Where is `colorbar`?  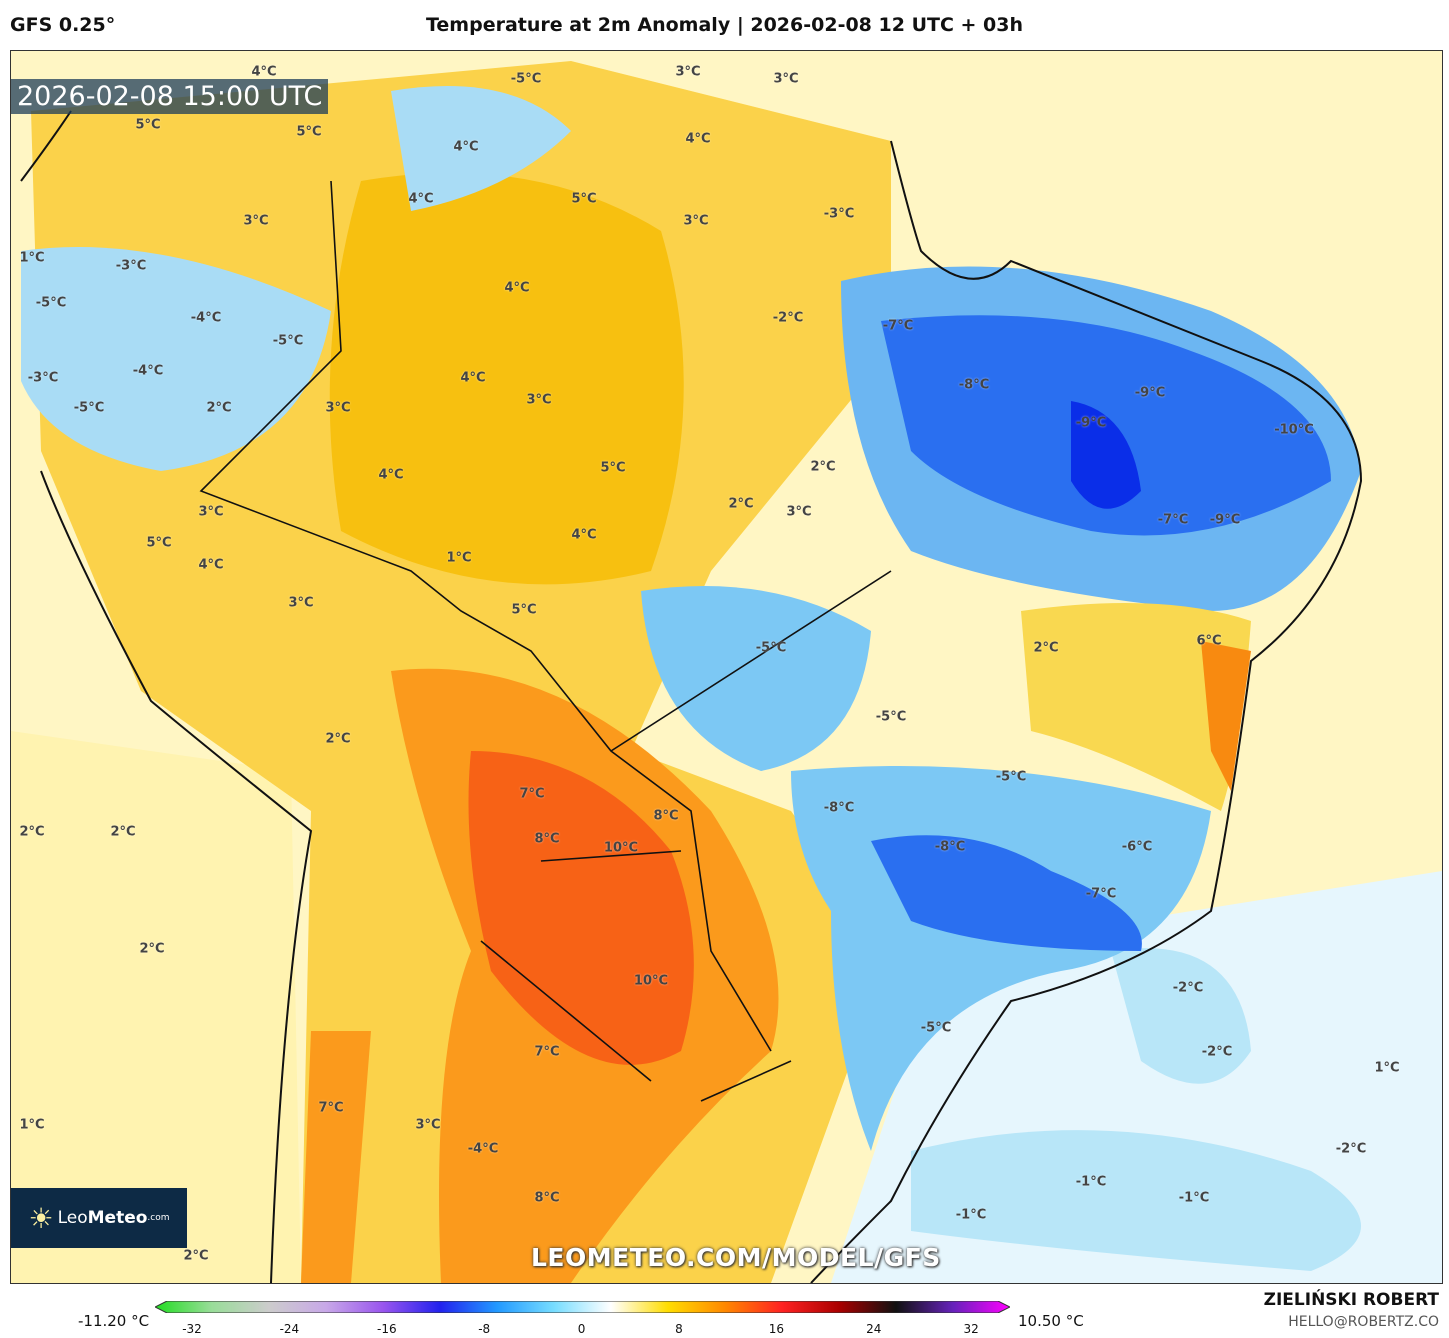
colorbar is located at coordinates (582, 1307).